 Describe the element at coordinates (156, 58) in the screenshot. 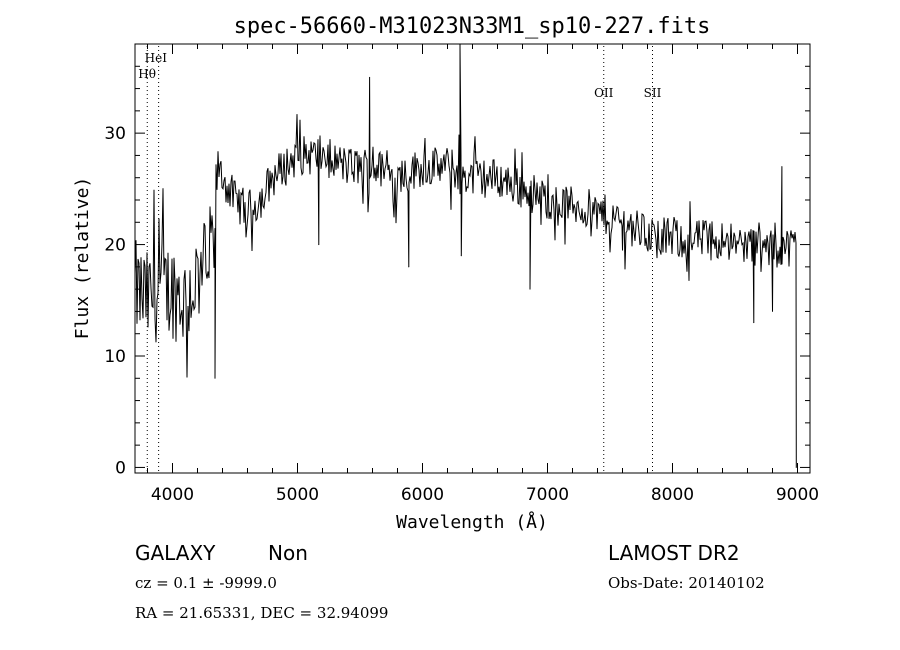

I see `line-label-hei: HeI` at that location.